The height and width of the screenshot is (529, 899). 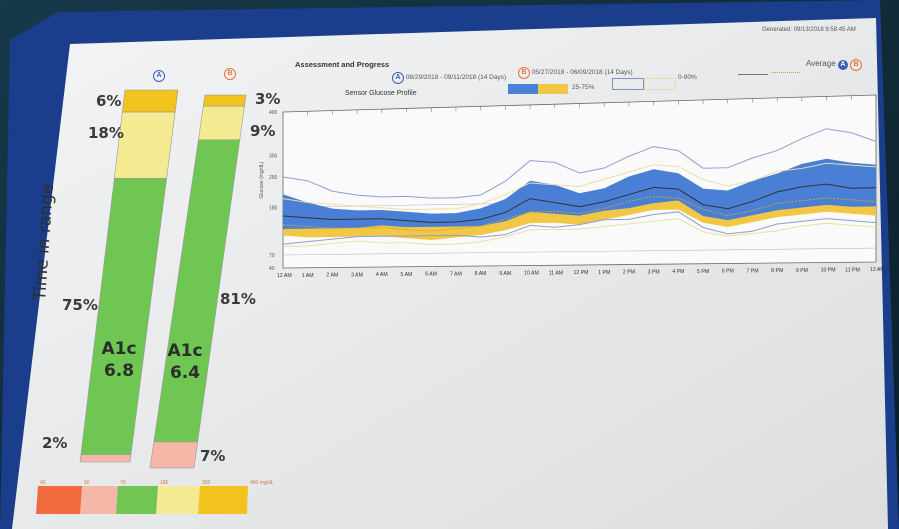 I want to click on legend-avg-line-b, so click(x=786, y=72).